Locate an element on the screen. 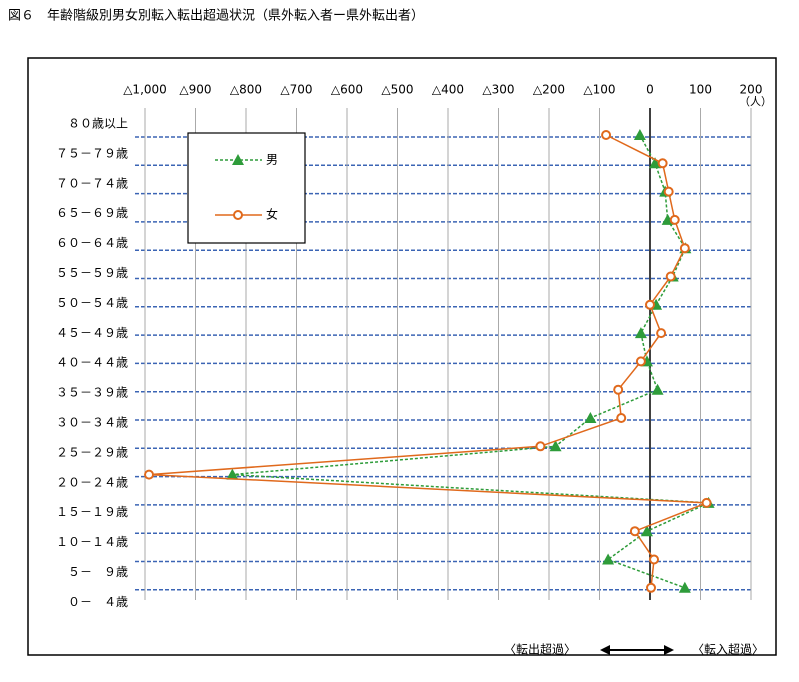 The height and width of the screenshot is (682, 799). y-tick-label: ８０歳以上 is located at coordinates (98, 124).